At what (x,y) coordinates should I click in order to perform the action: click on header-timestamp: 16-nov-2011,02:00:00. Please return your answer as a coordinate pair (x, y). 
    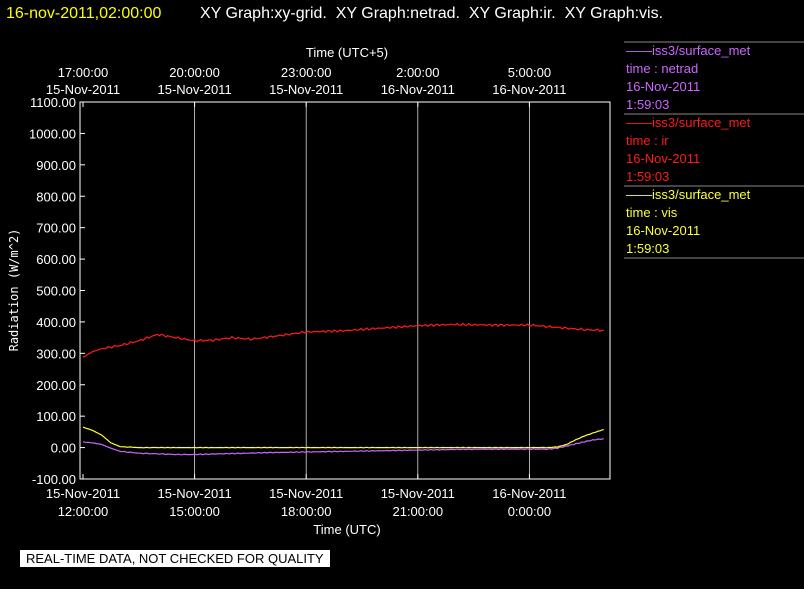
    Looking at the image, I should click on (83, 13).